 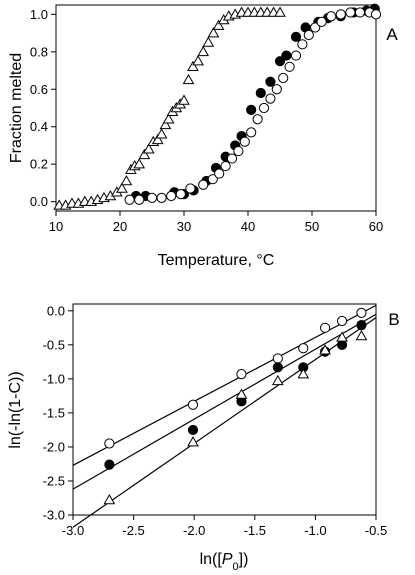 I want to click on panel-b-x-axis-label: ln([P0]), so click(x=224, y=562).